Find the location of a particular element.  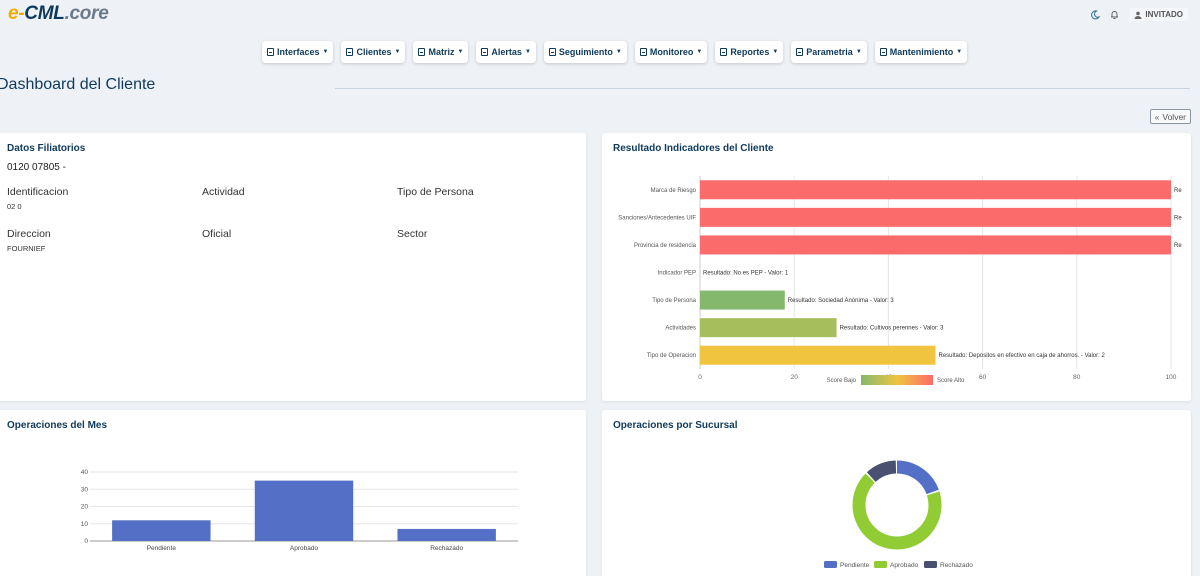

nav-parametria: Parametria ▼ is located at coordinates (829, 52).